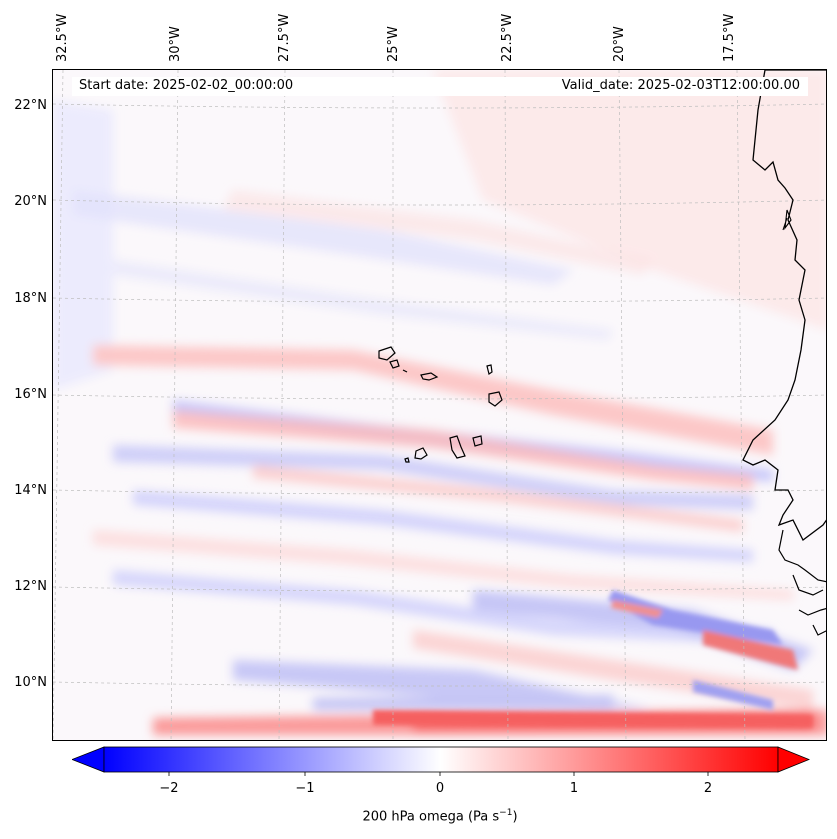 Image resolution: width=837 pixels, height=839 pixels. I want to click on latitude-label: 12°N, so click(30, 586).